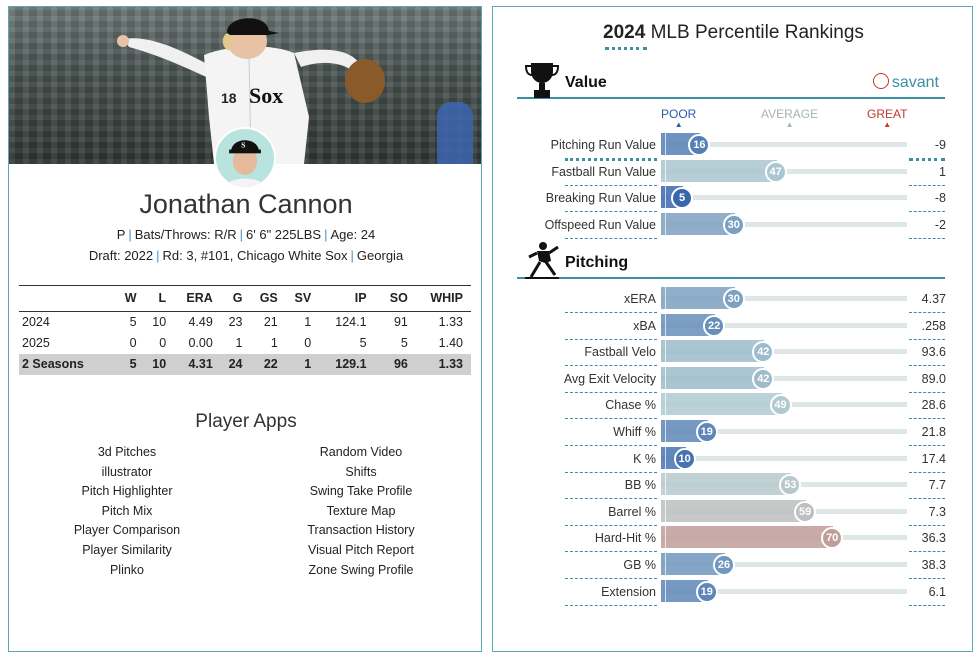  I want to click on ranking-row: Extension 19 6.1, so click(732, 592).